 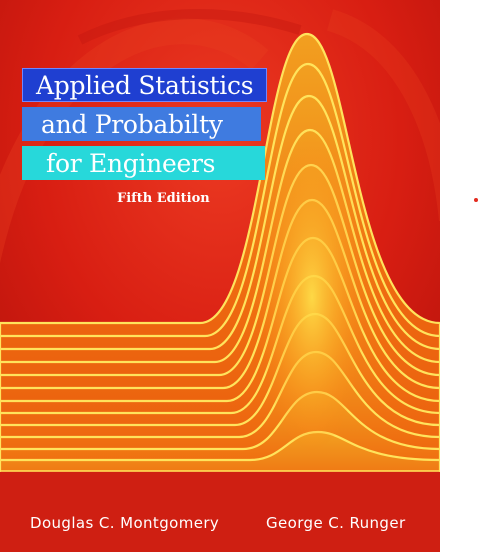 What do you see at coordinates (476, 200) in the screenshot?
I see `red-dot` at bounding box center [476, 200].